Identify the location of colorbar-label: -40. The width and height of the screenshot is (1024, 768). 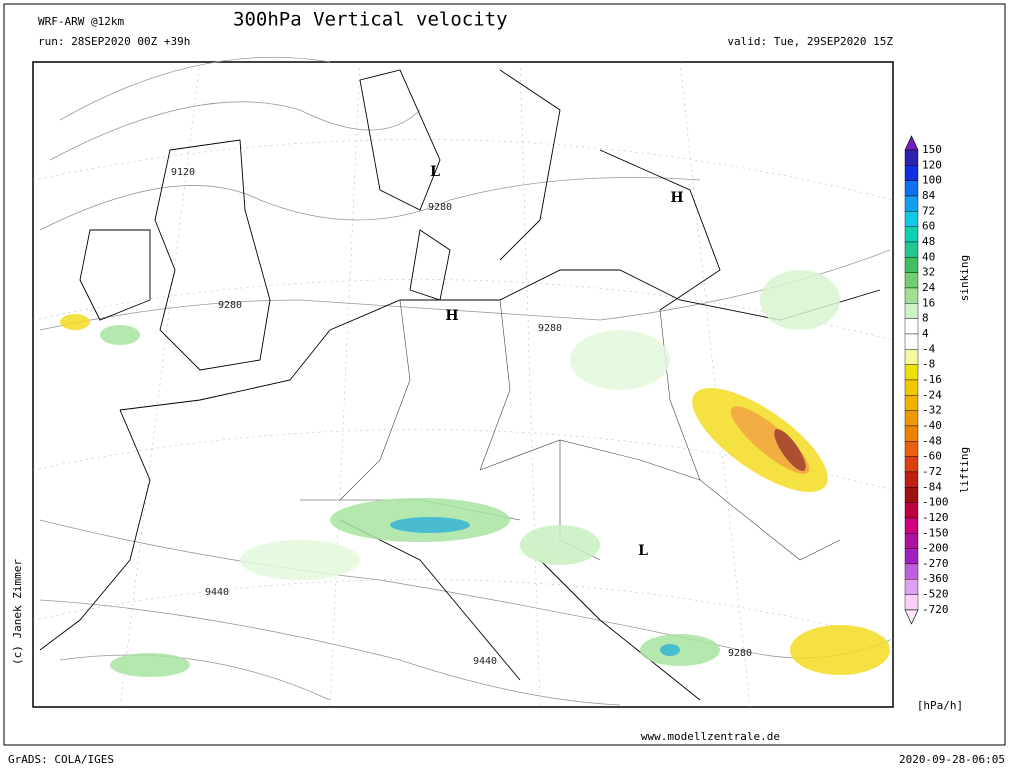
(932, 425).